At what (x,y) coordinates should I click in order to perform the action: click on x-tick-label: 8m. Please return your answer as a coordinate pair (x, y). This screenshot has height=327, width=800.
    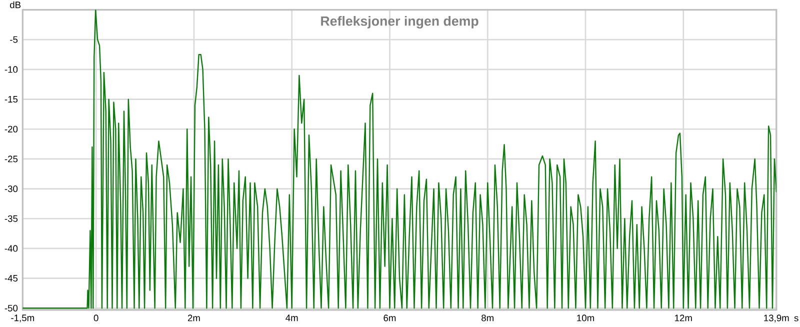
    Looking at the image, I should click on (488, 318).